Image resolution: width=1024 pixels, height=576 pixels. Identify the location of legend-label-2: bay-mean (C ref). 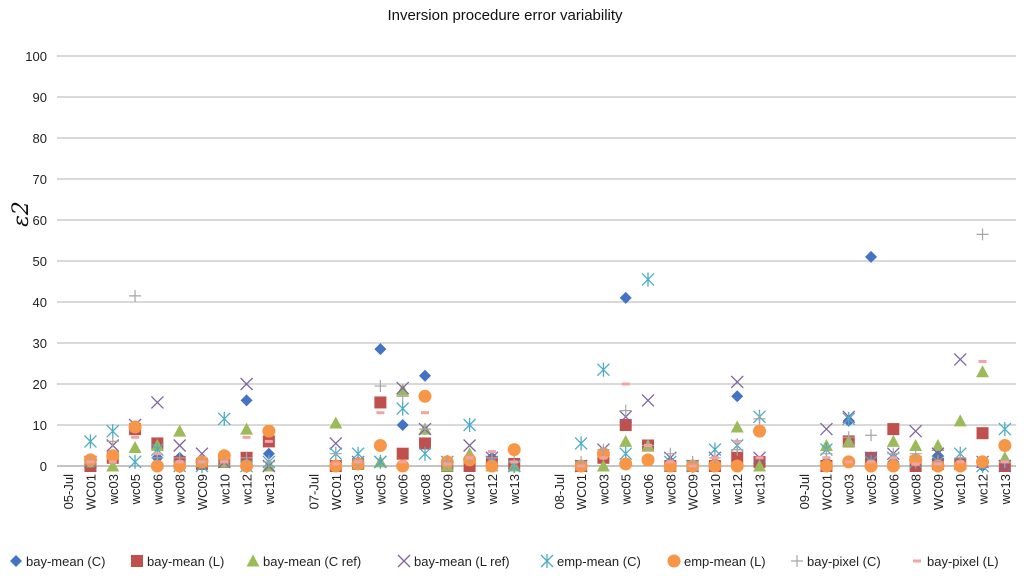
(312, 561).